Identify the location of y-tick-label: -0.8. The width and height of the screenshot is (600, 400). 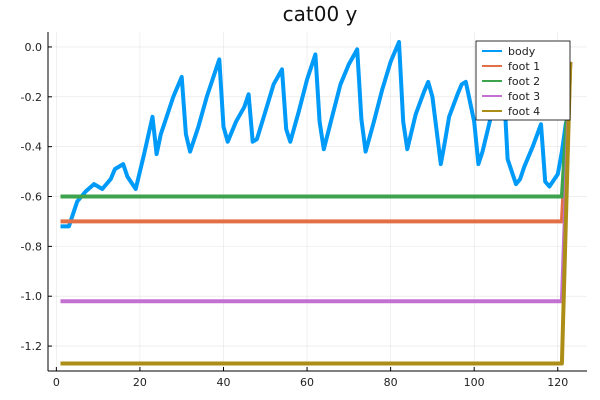
(31, 246).